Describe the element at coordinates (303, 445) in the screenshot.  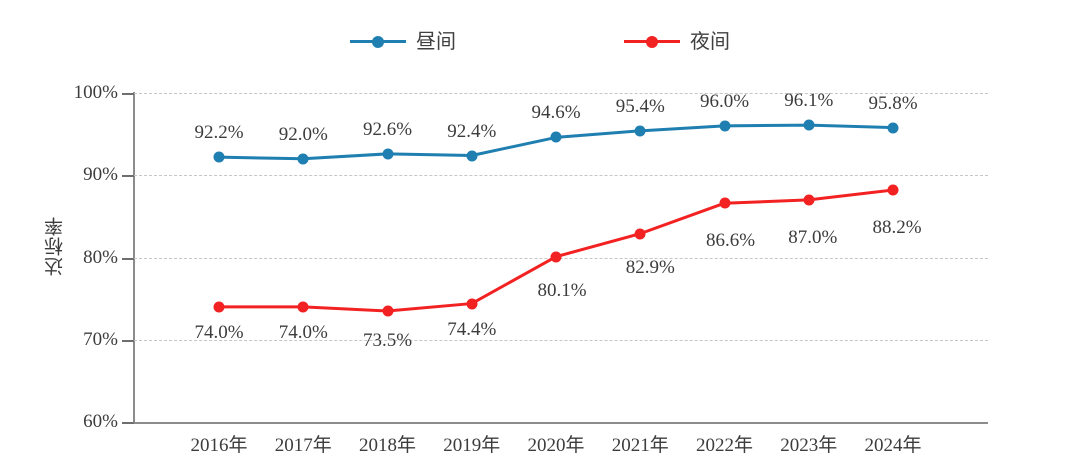
I see `x-axis-tick-label: 2017年` at that location.